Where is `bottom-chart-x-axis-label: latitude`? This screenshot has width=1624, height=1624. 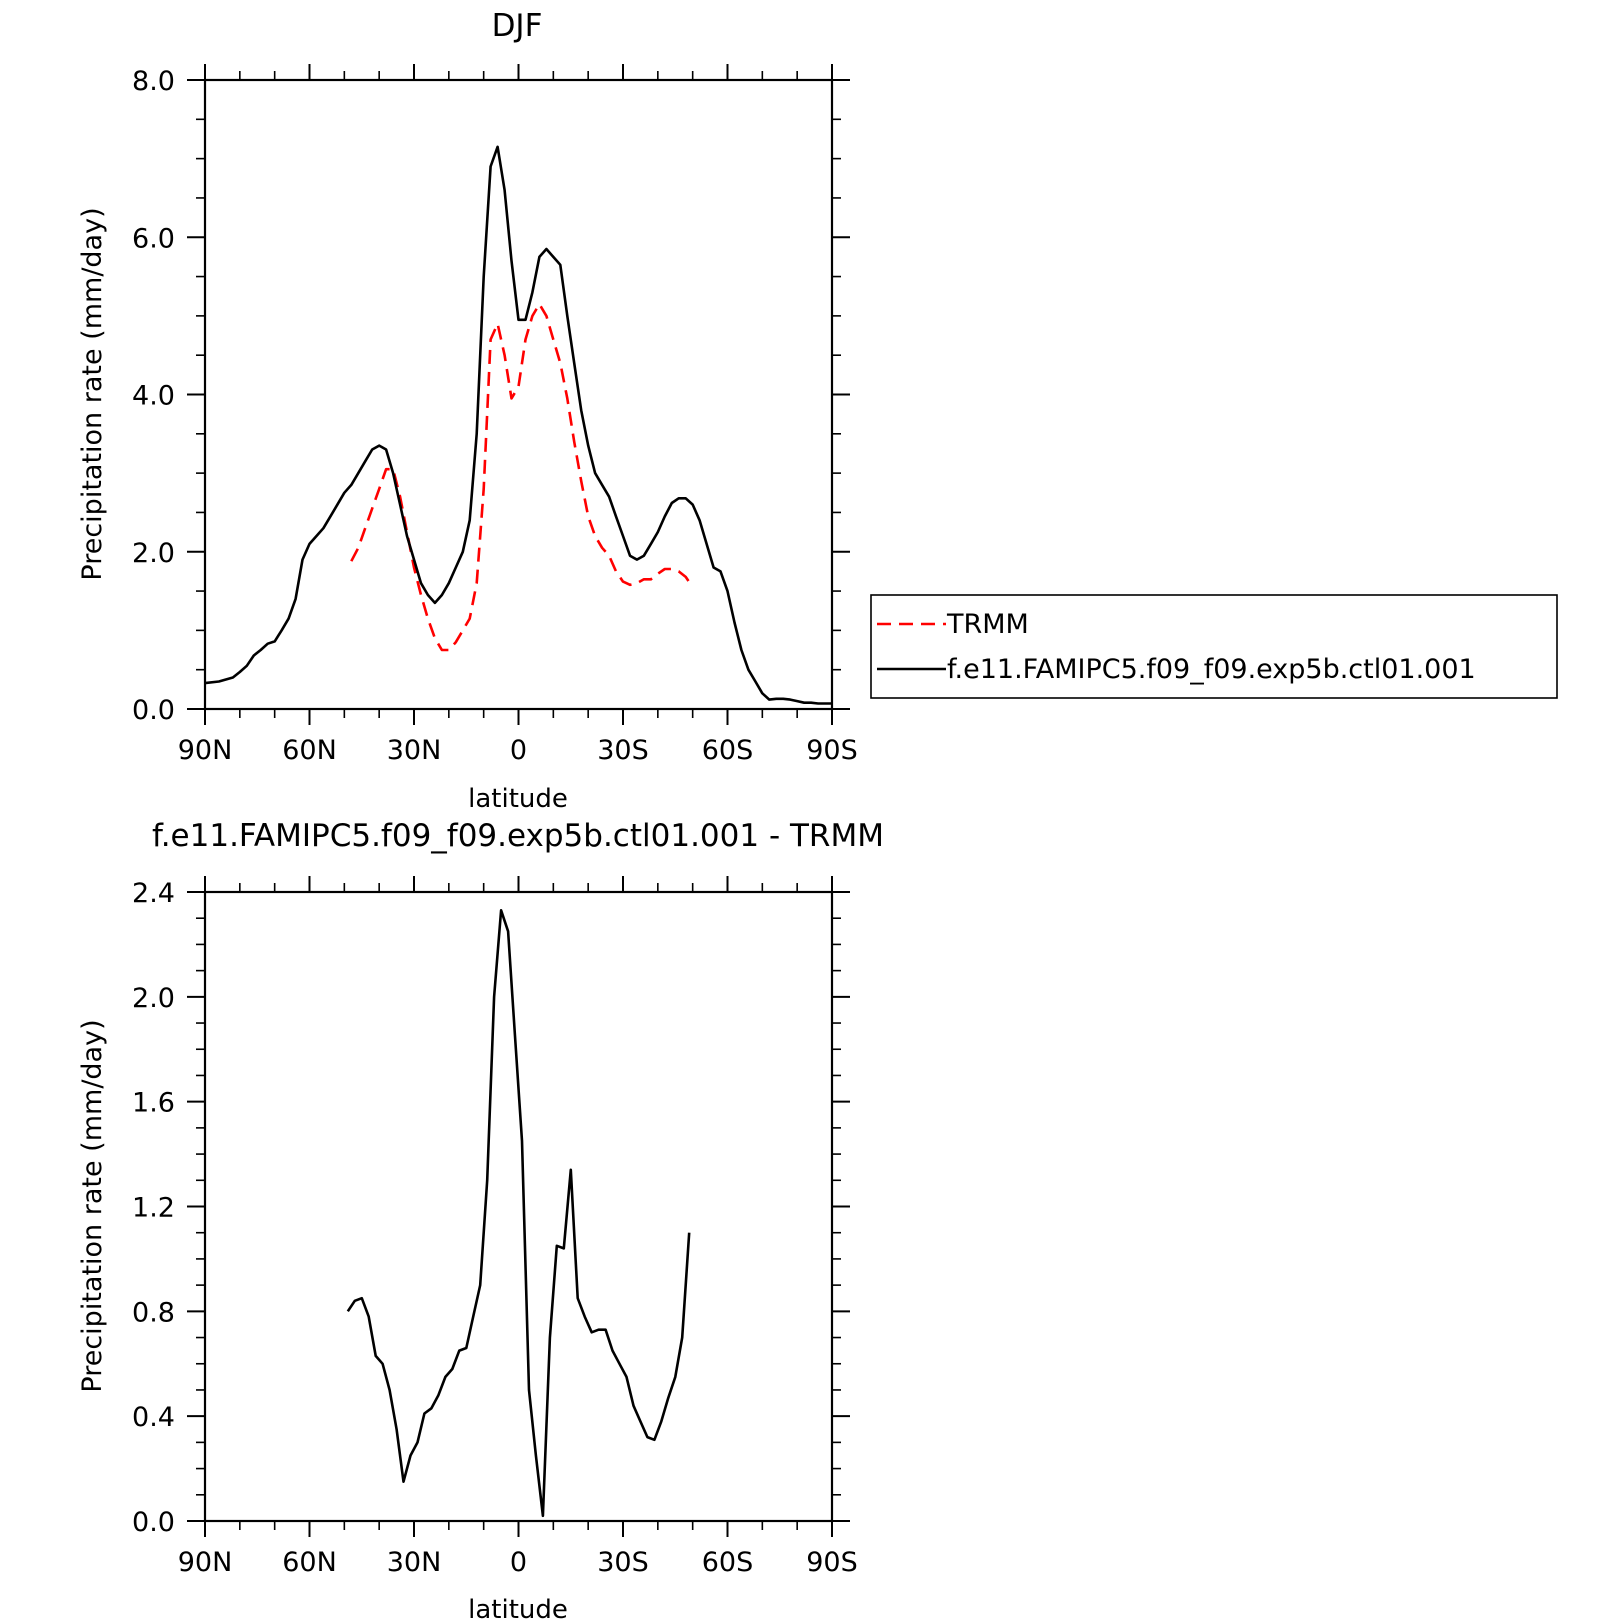 bottom-chart-x-axis-label: latitude is located at coordinates (518, 1609).